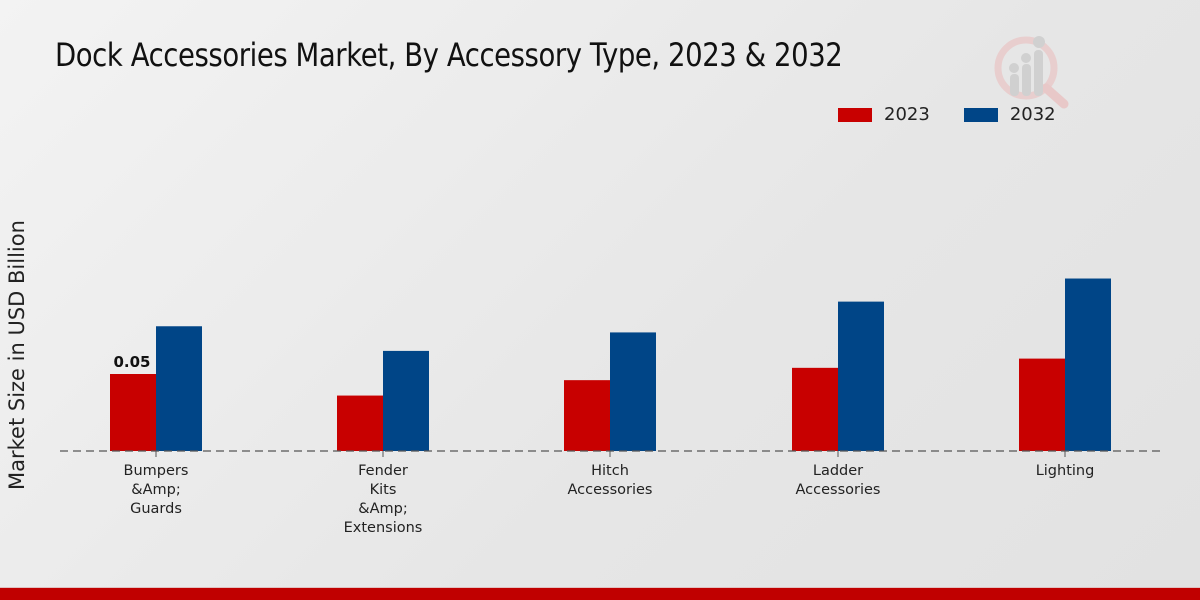 The image size is (1200, 600). Describe the element at coordinates (1032, 114) in the screenshot. I see `legend-label-2032: 2032` at that location.